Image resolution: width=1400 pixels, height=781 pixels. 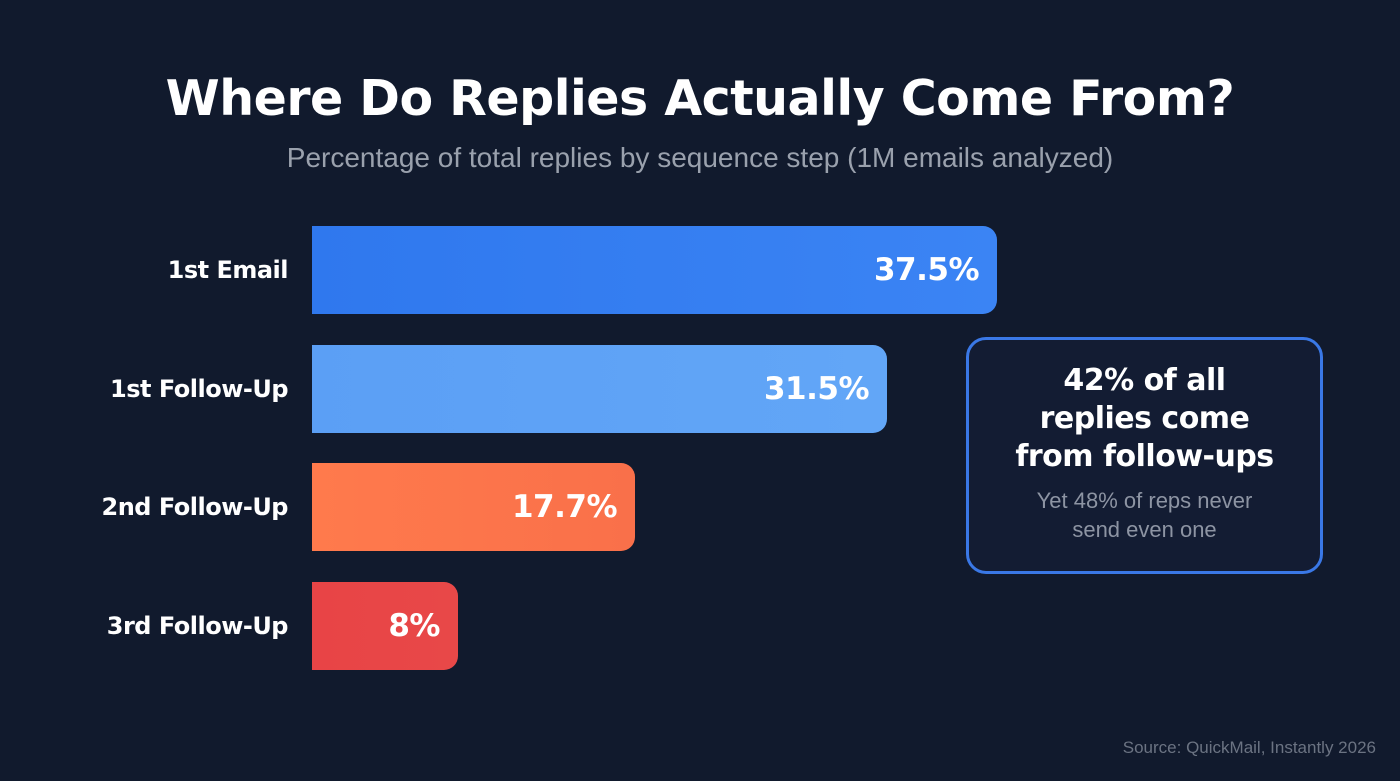 What do you see at coordinates (473, 507) in the screenshot?
I see `bar: 17.7%` at bounding box center [473, 507].